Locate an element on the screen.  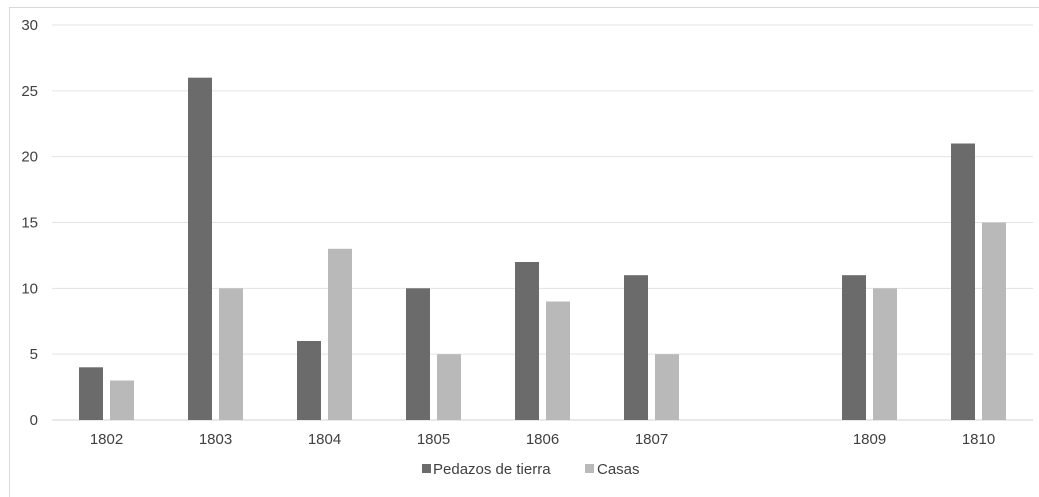
y-tick-label: 5 is located at coordinates (34, 354).